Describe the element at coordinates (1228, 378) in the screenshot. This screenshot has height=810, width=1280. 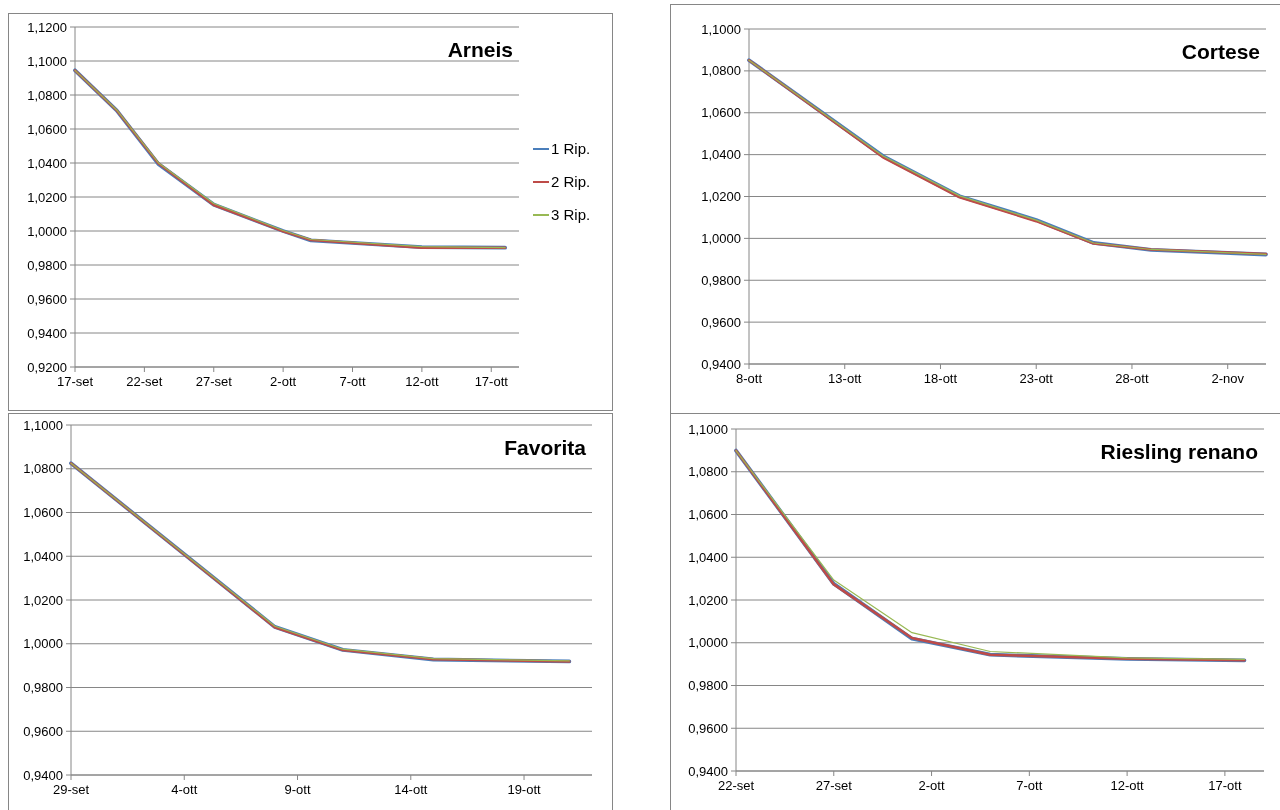
I see `x-tick-label: 2-nov` at that location.